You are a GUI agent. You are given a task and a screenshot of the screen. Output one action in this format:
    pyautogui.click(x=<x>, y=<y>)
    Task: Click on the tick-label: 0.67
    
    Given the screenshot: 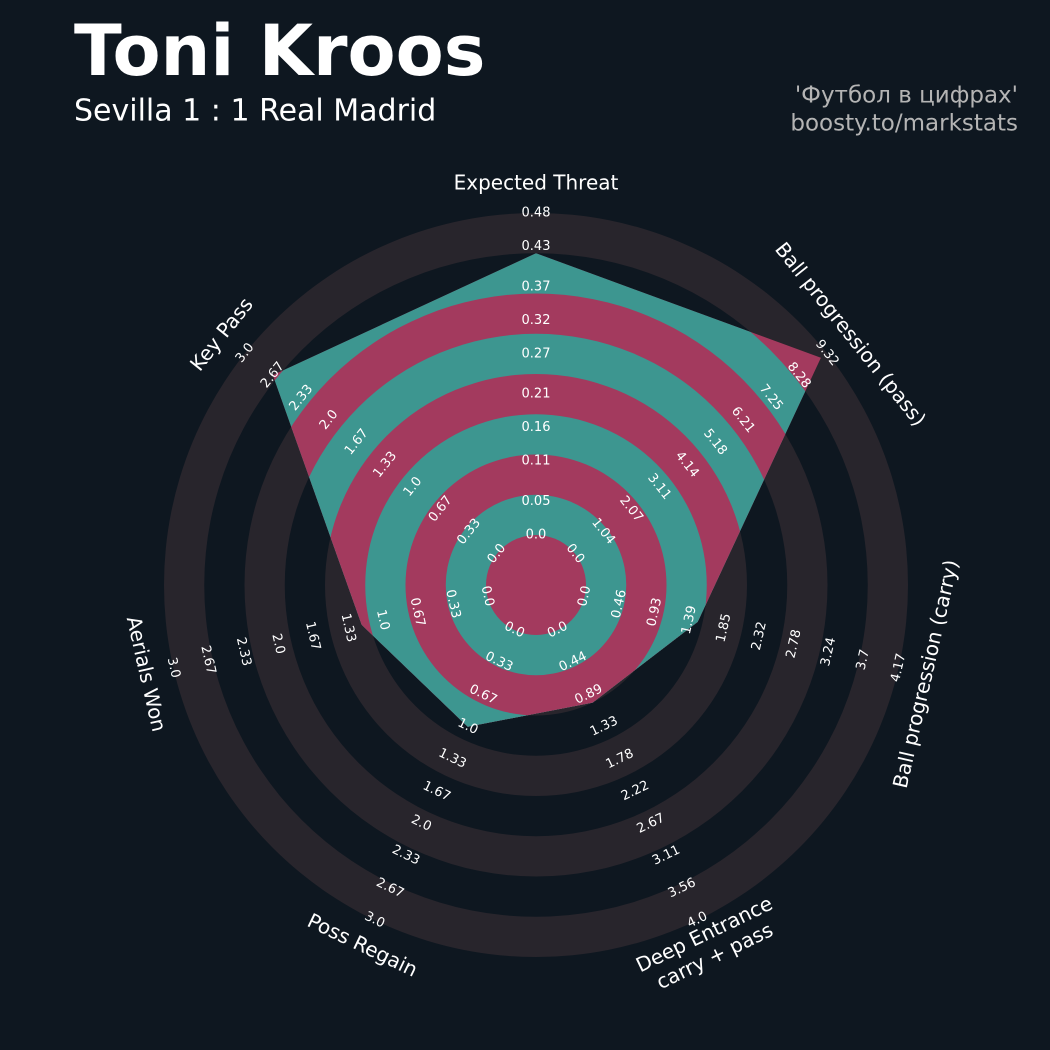 What is the action you would take?
    pyautogui.click(x=417, y=612)
    